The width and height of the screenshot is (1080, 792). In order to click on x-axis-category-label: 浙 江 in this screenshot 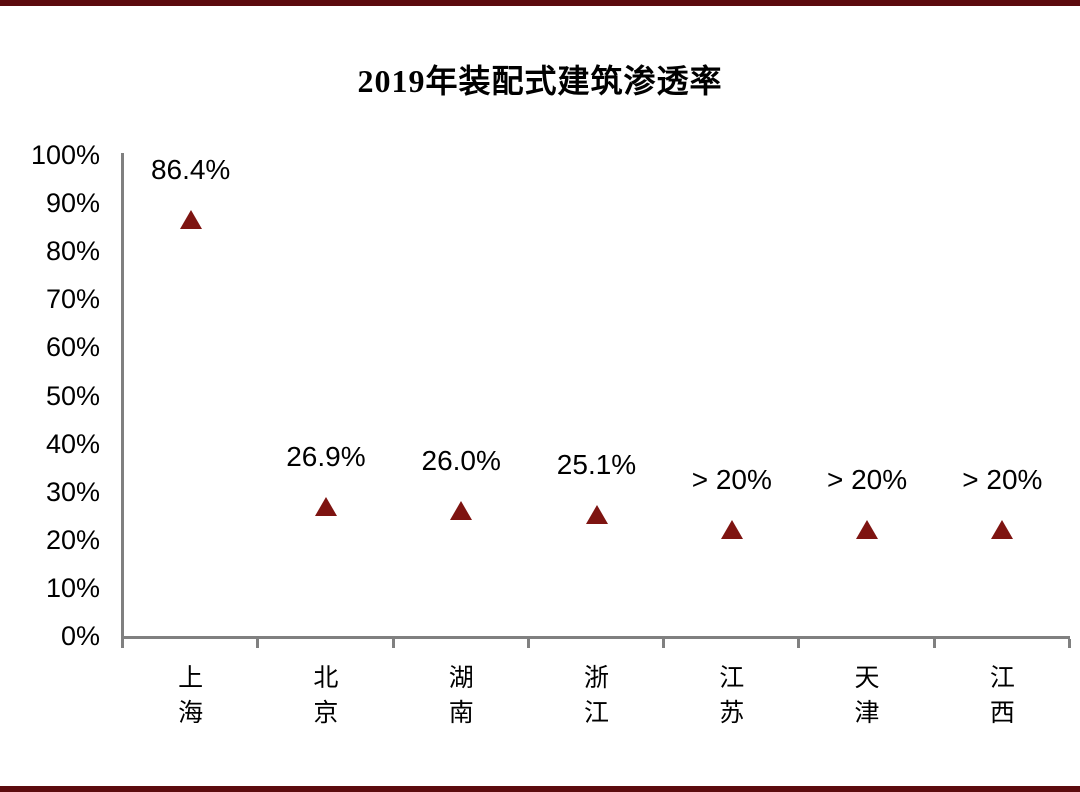, I will do `click(596, 696)`.